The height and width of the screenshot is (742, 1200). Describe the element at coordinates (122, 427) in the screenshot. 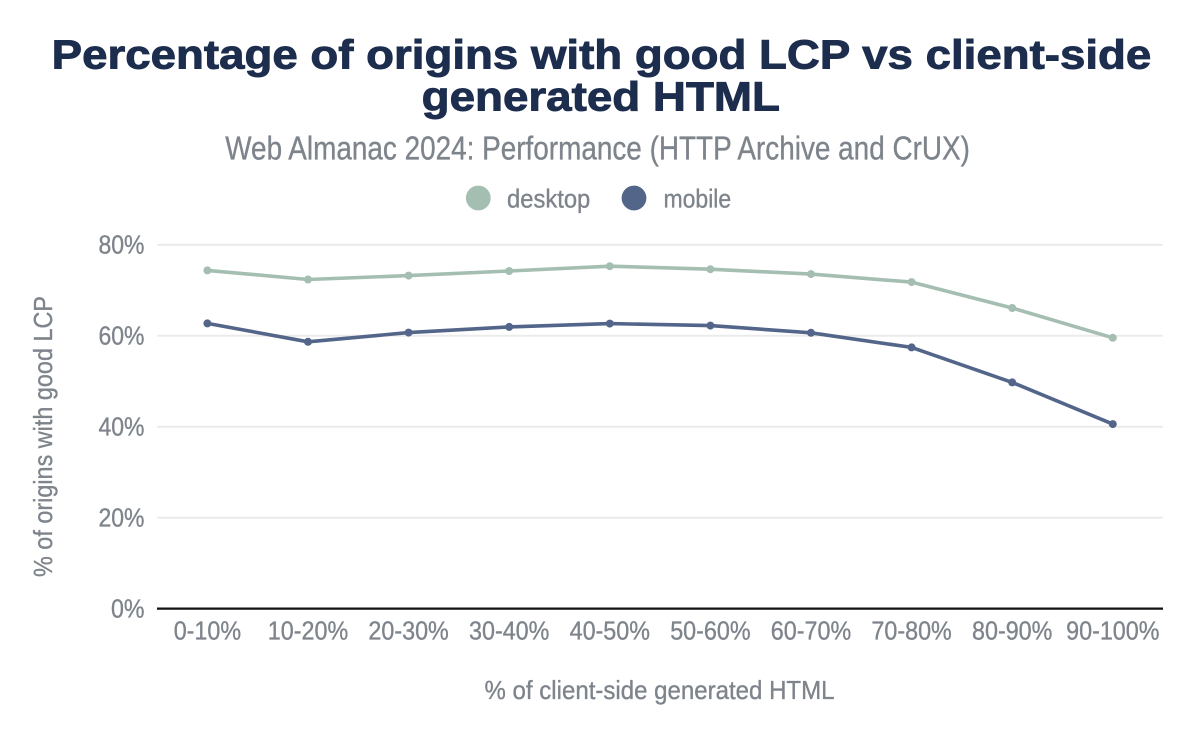

I see `svg-text: 40%` at that location.